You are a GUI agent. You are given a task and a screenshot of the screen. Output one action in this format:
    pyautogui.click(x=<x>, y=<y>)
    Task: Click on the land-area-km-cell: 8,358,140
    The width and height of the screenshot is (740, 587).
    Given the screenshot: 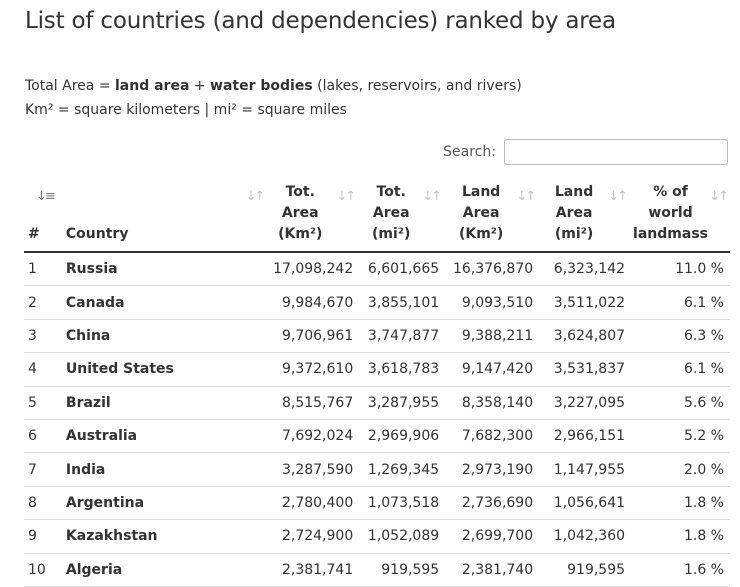 What is the action you would take?
    pyautogui.click(x=490, y=403)
    